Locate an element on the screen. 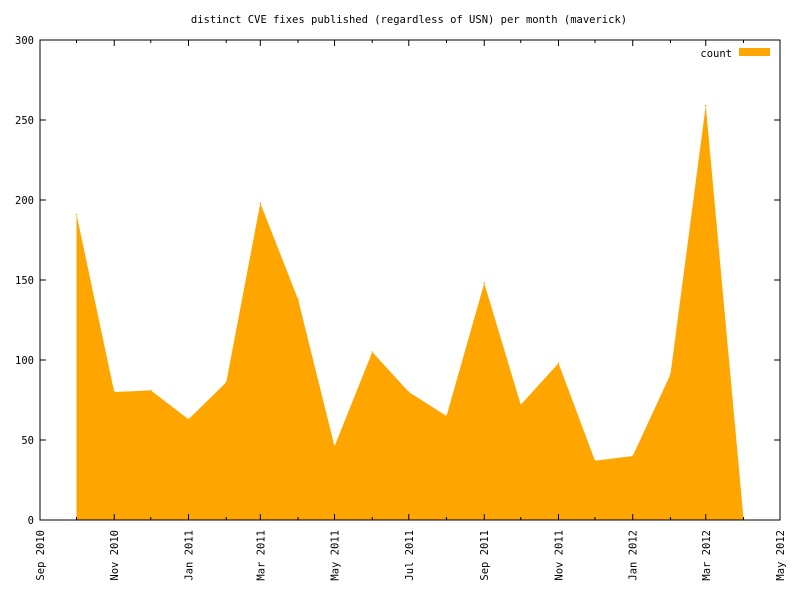 The image size is (800, 605). x-tick-label: May 2011 is located at coordinates (336, 555).